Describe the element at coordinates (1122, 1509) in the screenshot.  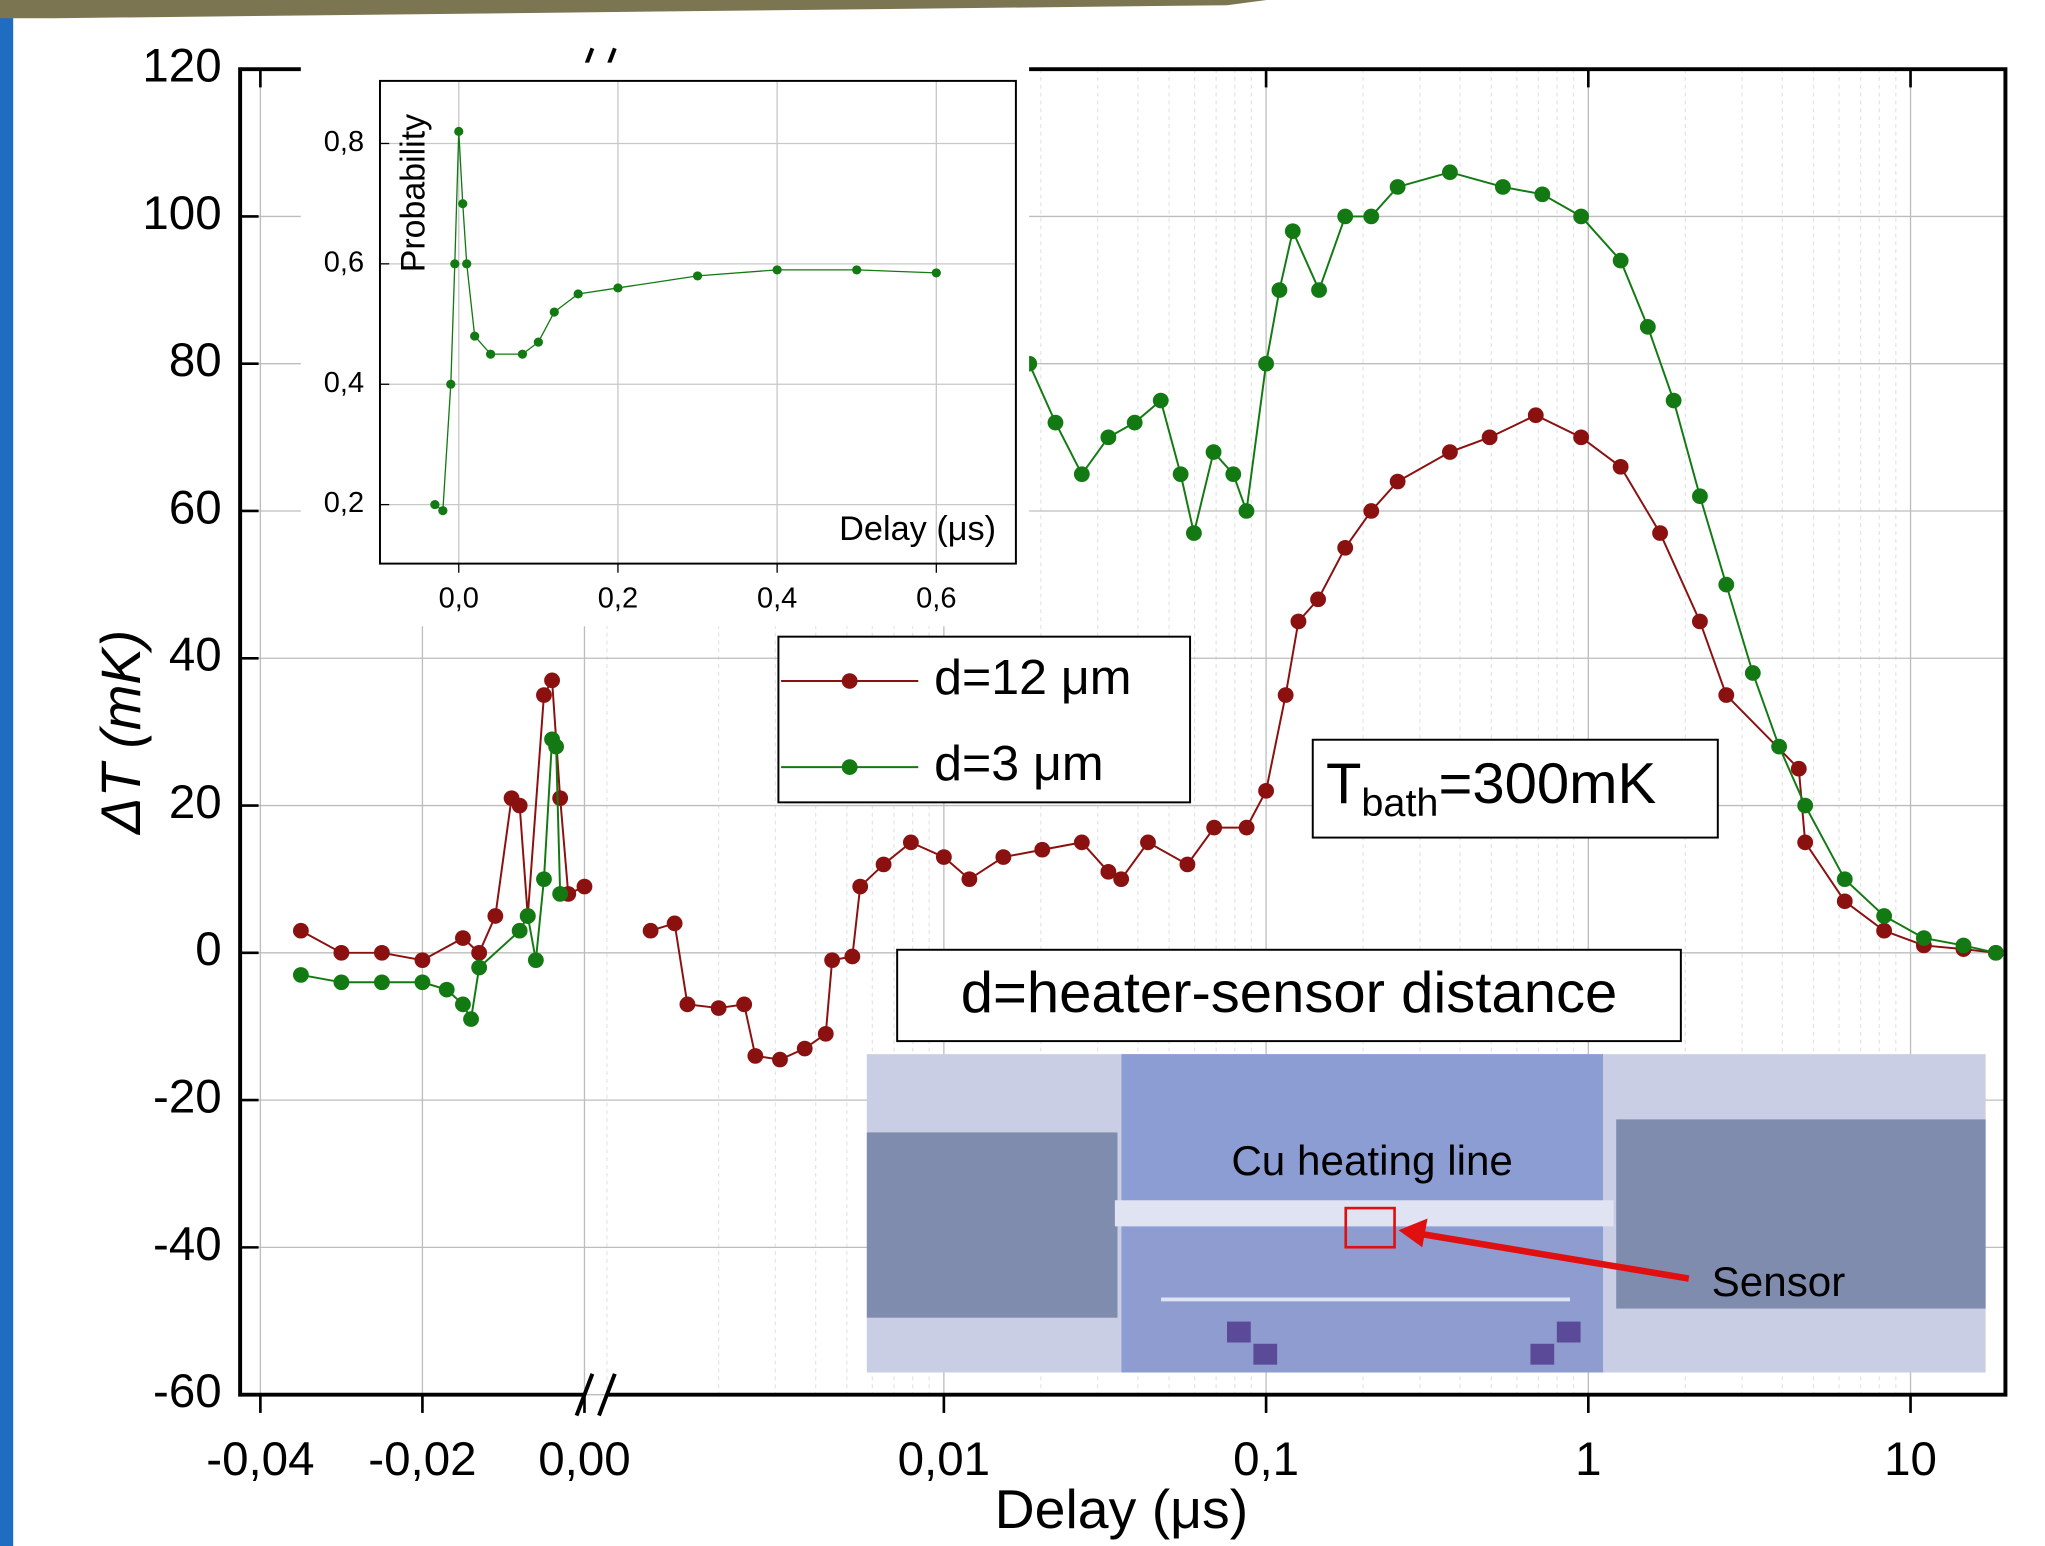
I see `x-axis-title: Delay (μs)` at that location.